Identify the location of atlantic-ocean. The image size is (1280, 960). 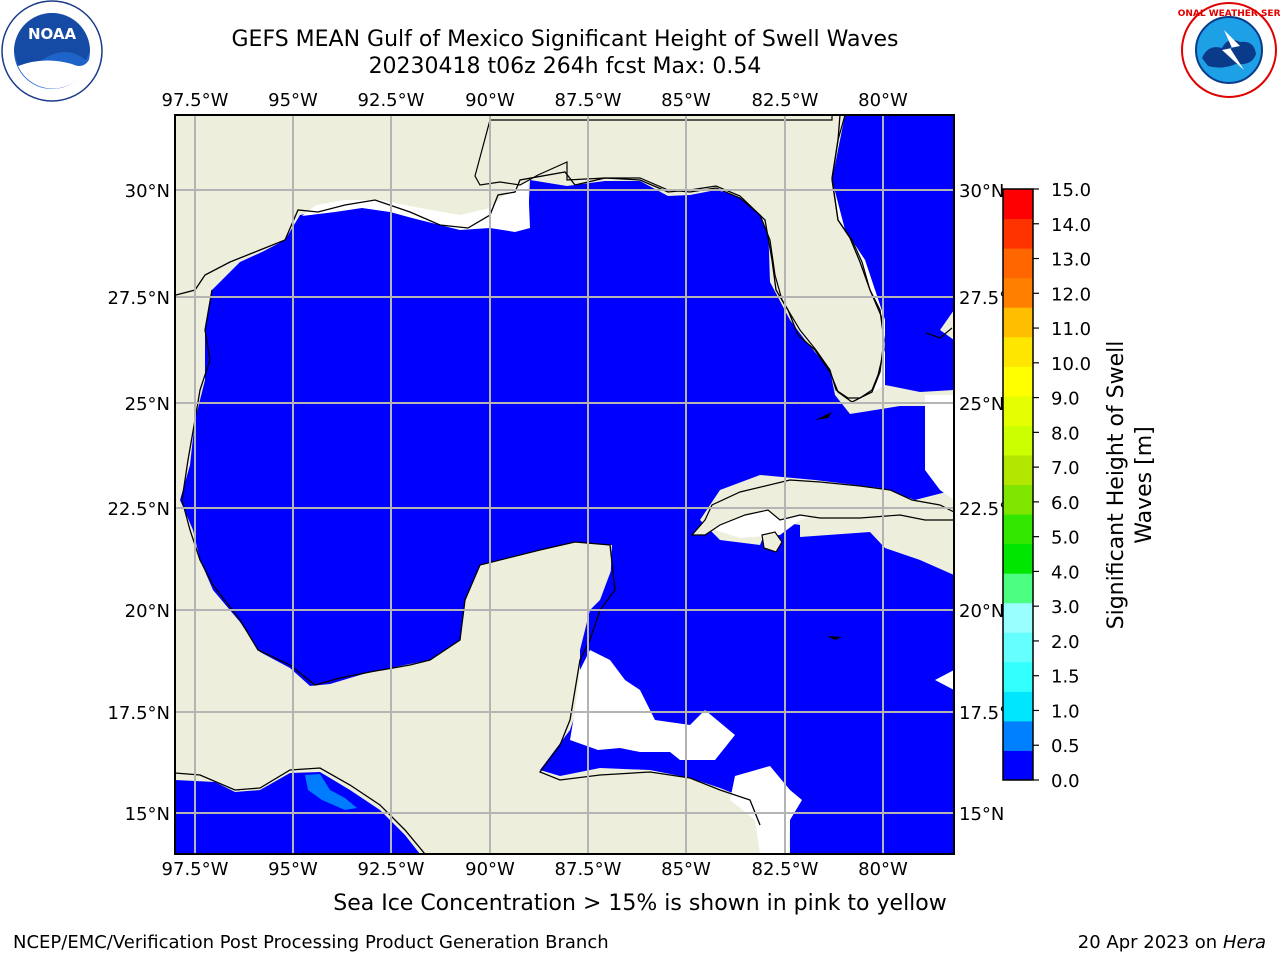
(893, 253).